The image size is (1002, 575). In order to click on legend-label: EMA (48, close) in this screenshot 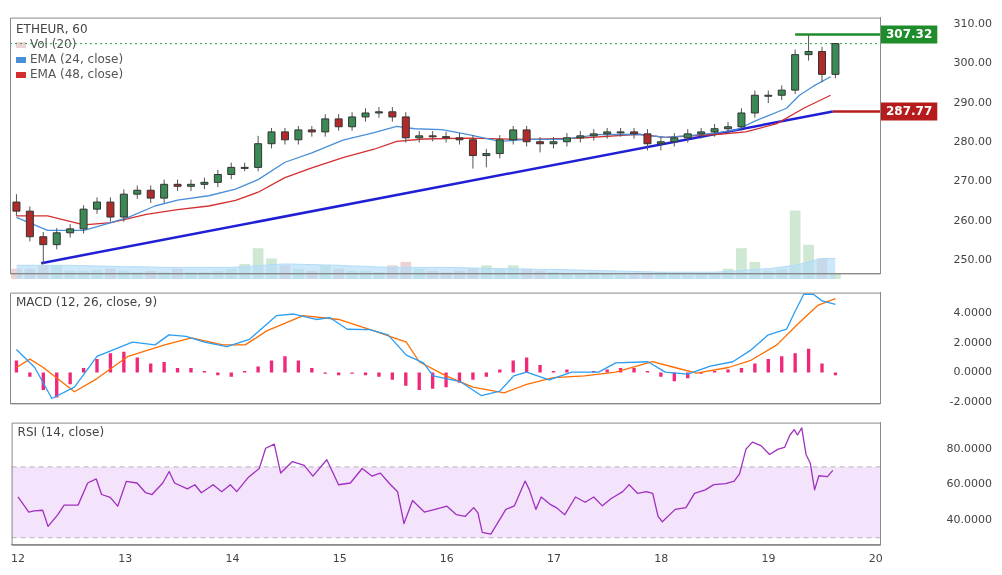, I will do `click(77, 74)`.